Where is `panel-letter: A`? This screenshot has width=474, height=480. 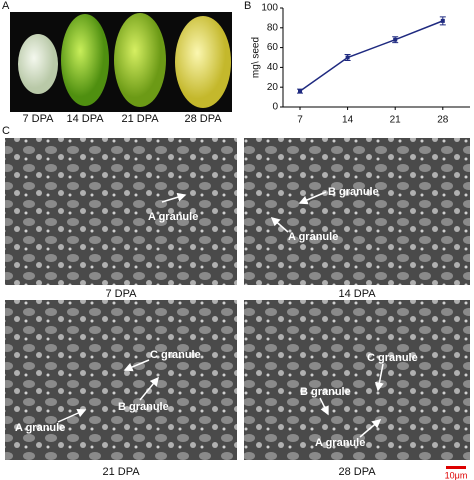 panel-letter: A is located at coordinates (6, 6).